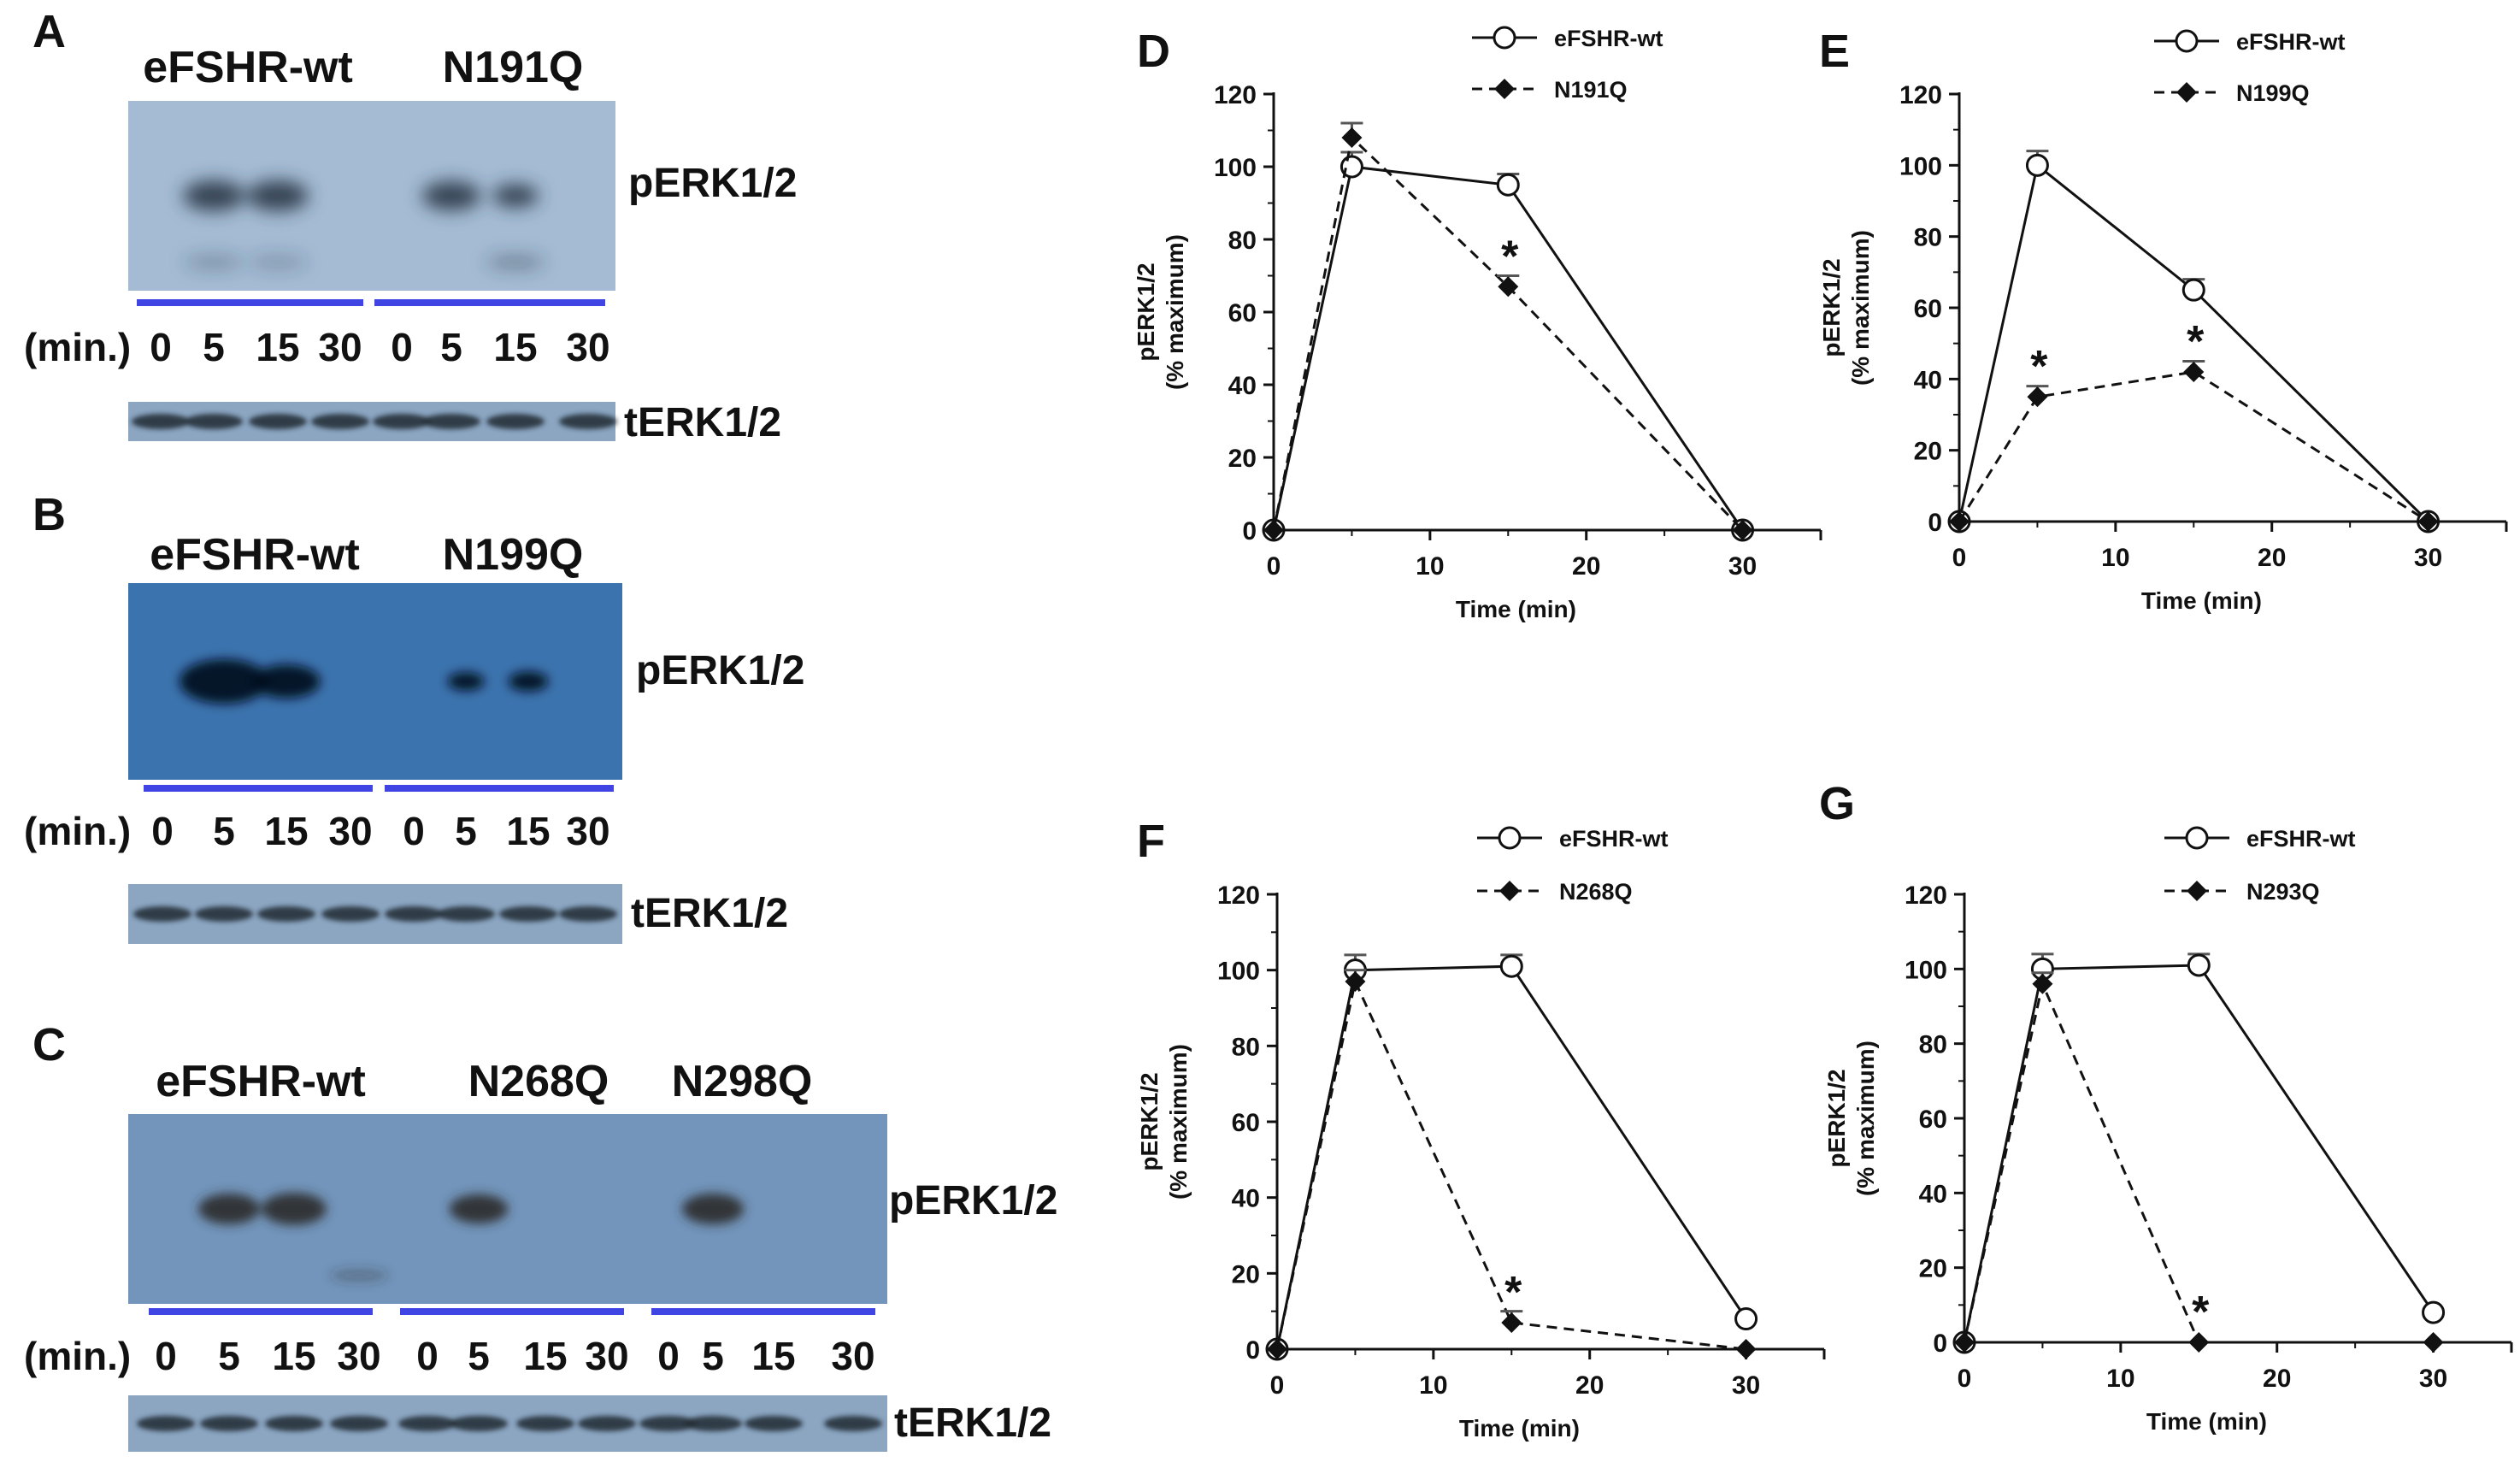 The image size is (2520, 1474). Describe the element at coordinates (49, 1044) in the screenshot. I see `panel-label: C` at that location.